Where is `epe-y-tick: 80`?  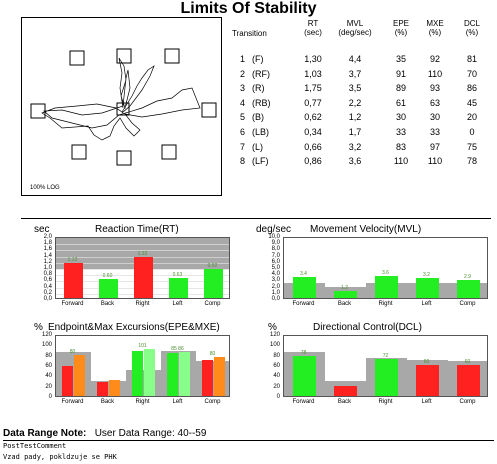 epe-y-tick: 80 is located at coordinates (48, 355).